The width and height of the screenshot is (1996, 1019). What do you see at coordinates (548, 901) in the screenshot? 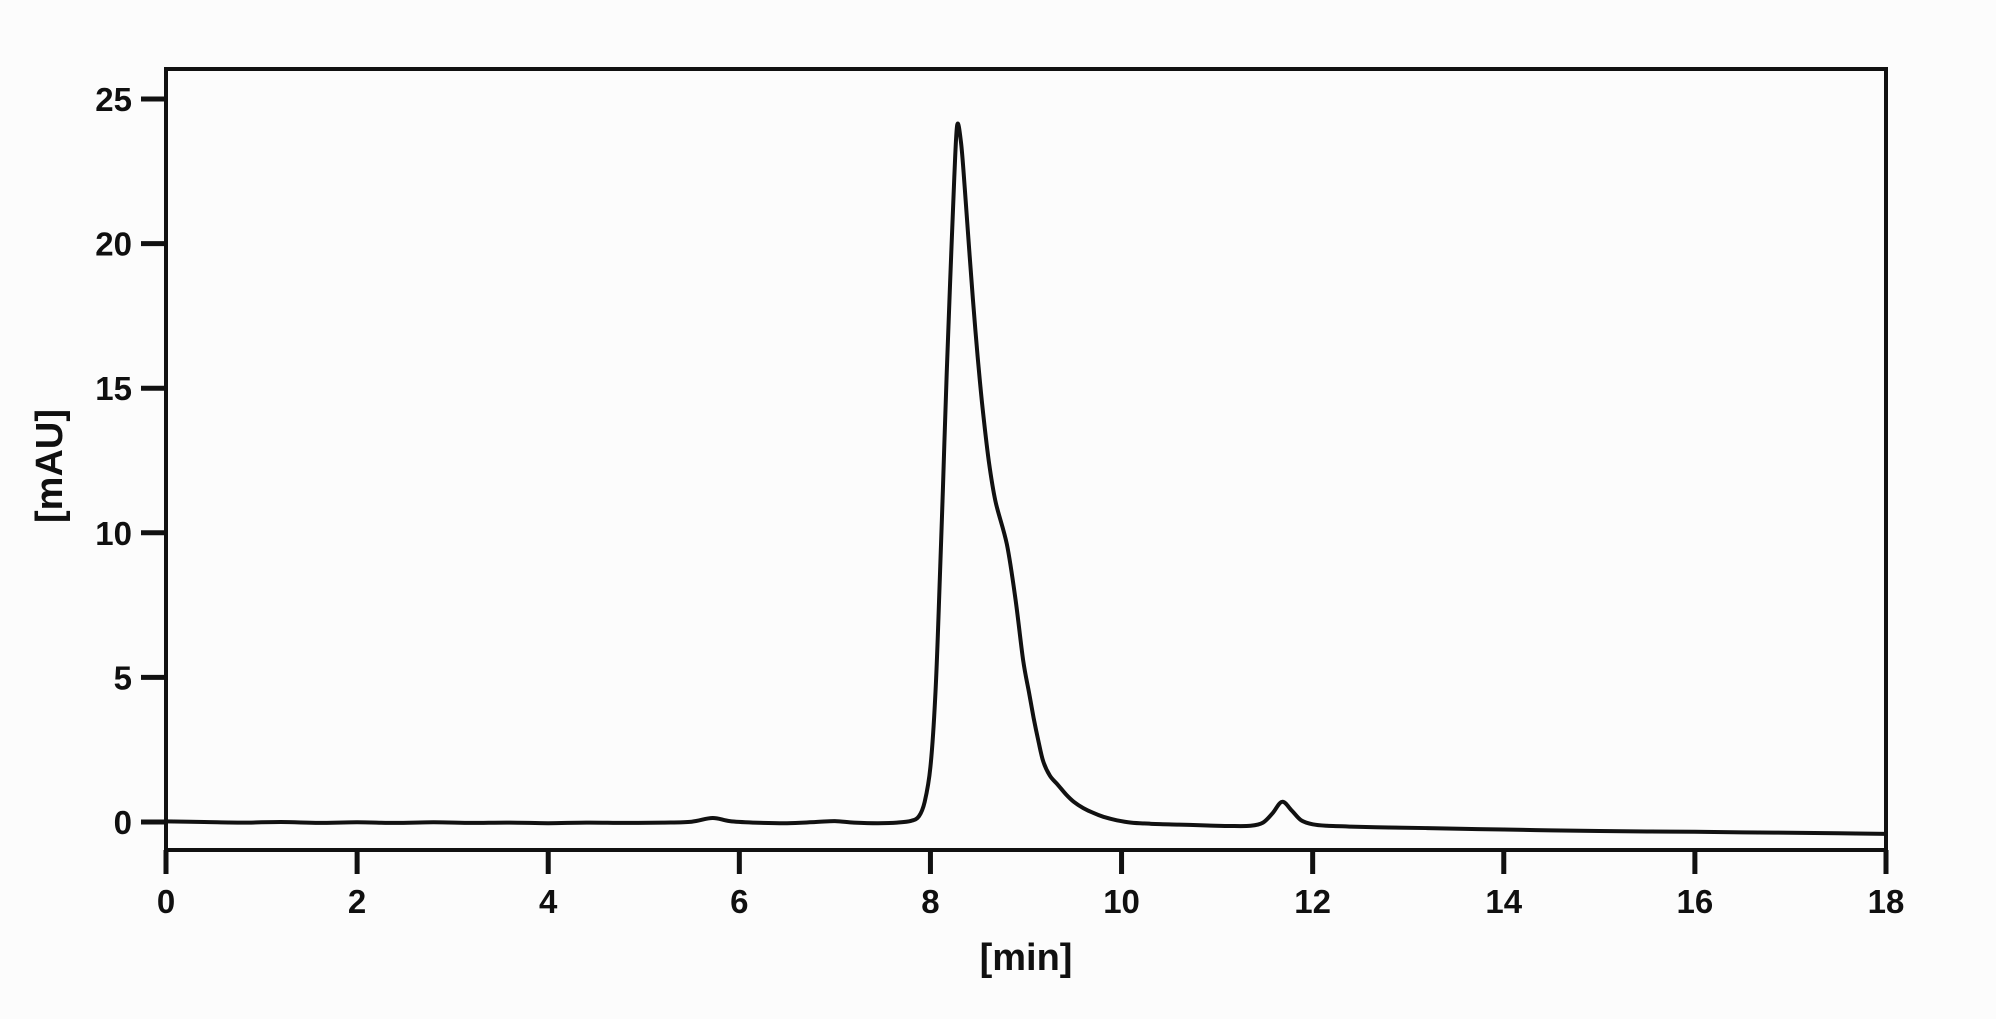
I see `x-tick-label: 4` at bounding box center [548, 901].